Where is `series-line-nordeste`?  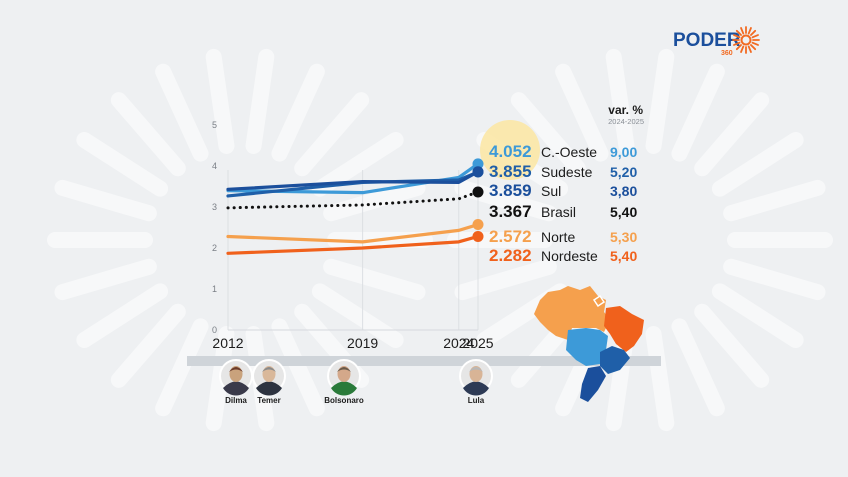
series-line-nordeste is located at coordinates (353, 244).